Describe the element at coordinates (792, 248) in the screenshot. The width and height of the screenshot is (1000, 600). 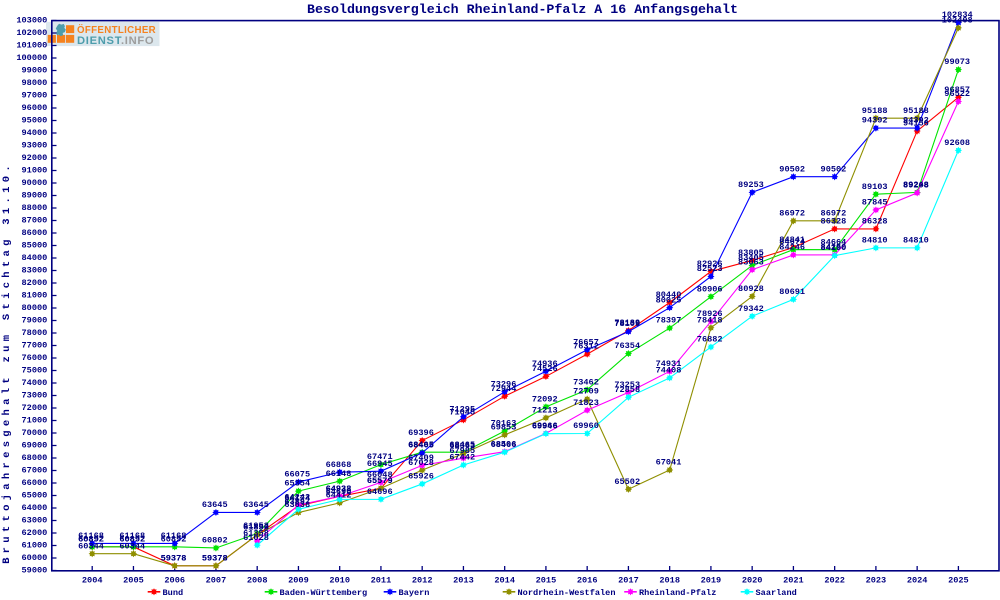
I see `svg-text: 84246` at that location.